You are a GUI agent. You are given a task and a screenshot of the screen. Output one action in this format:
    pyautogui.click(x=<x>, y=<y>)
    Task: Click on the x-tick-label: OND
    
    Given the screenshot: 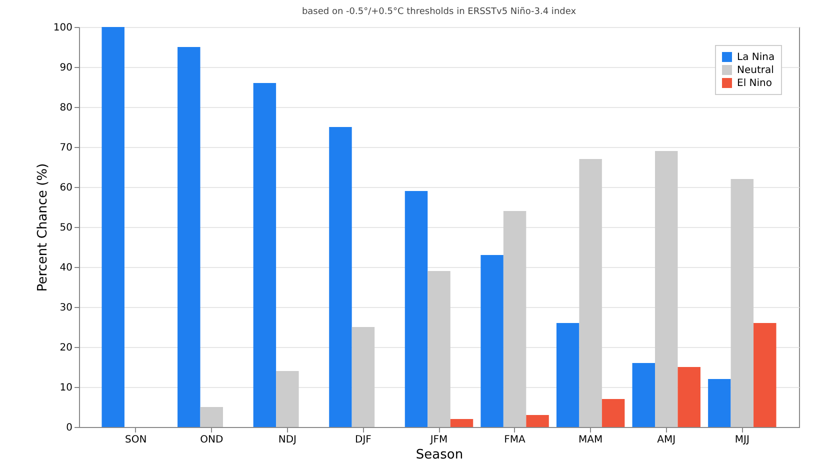 What is the action you would take?
    pyautogui.click(x=212, y=440)
    